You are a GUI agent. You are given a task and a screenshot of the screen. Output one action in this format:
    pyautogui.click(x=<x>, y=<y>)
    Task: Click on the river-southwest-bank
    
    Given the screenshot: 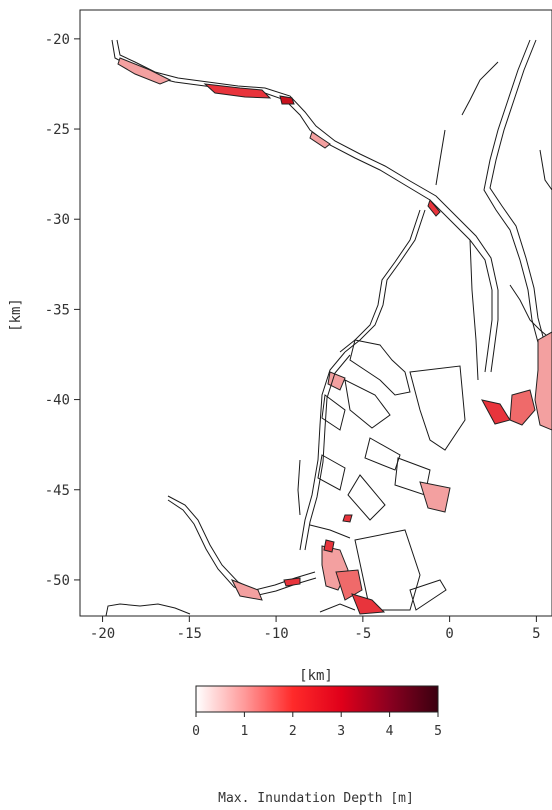 What is the action you would take?
    pyautogui.click(x=242, y=548)
    